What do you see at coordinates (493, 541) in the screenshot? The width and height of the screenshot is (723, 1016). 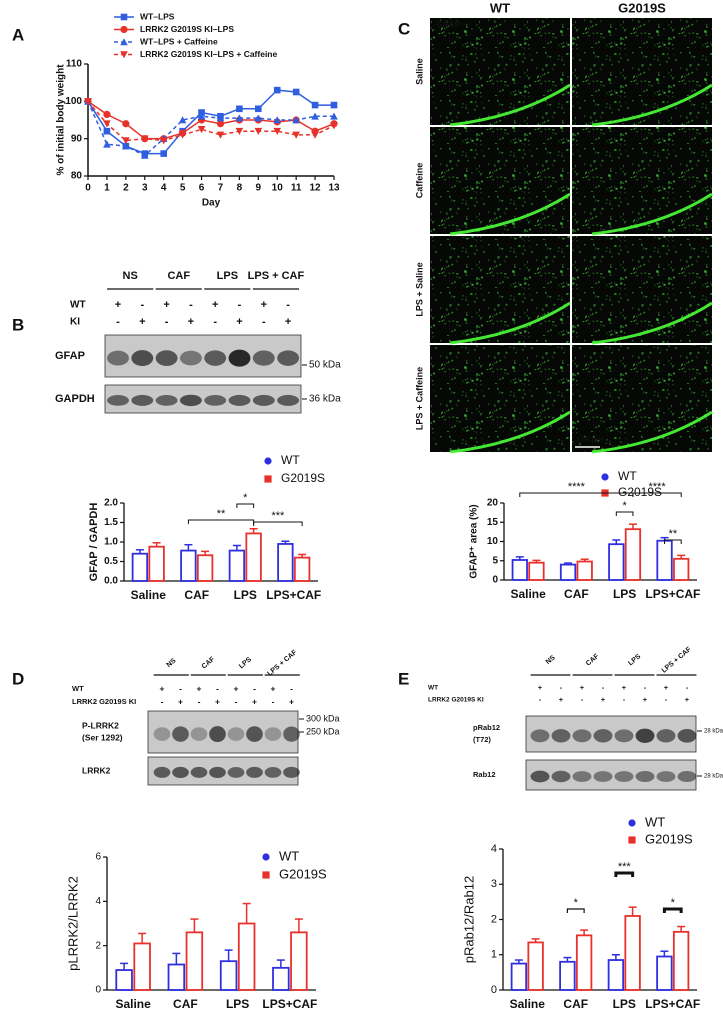 I see `y-tick-label: 10` at bounding box center [493, 541].